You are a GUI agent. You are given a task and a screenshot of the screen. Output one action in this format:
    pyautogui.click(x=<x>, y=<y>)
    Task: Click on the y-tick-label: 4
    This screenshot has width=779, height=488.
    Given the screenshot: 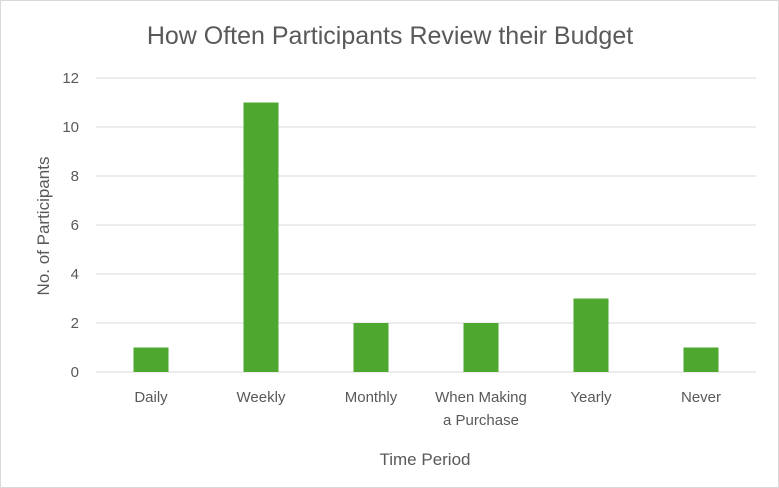 What is the action you would take?
    pyautogui.click(x=75, y=274)
    